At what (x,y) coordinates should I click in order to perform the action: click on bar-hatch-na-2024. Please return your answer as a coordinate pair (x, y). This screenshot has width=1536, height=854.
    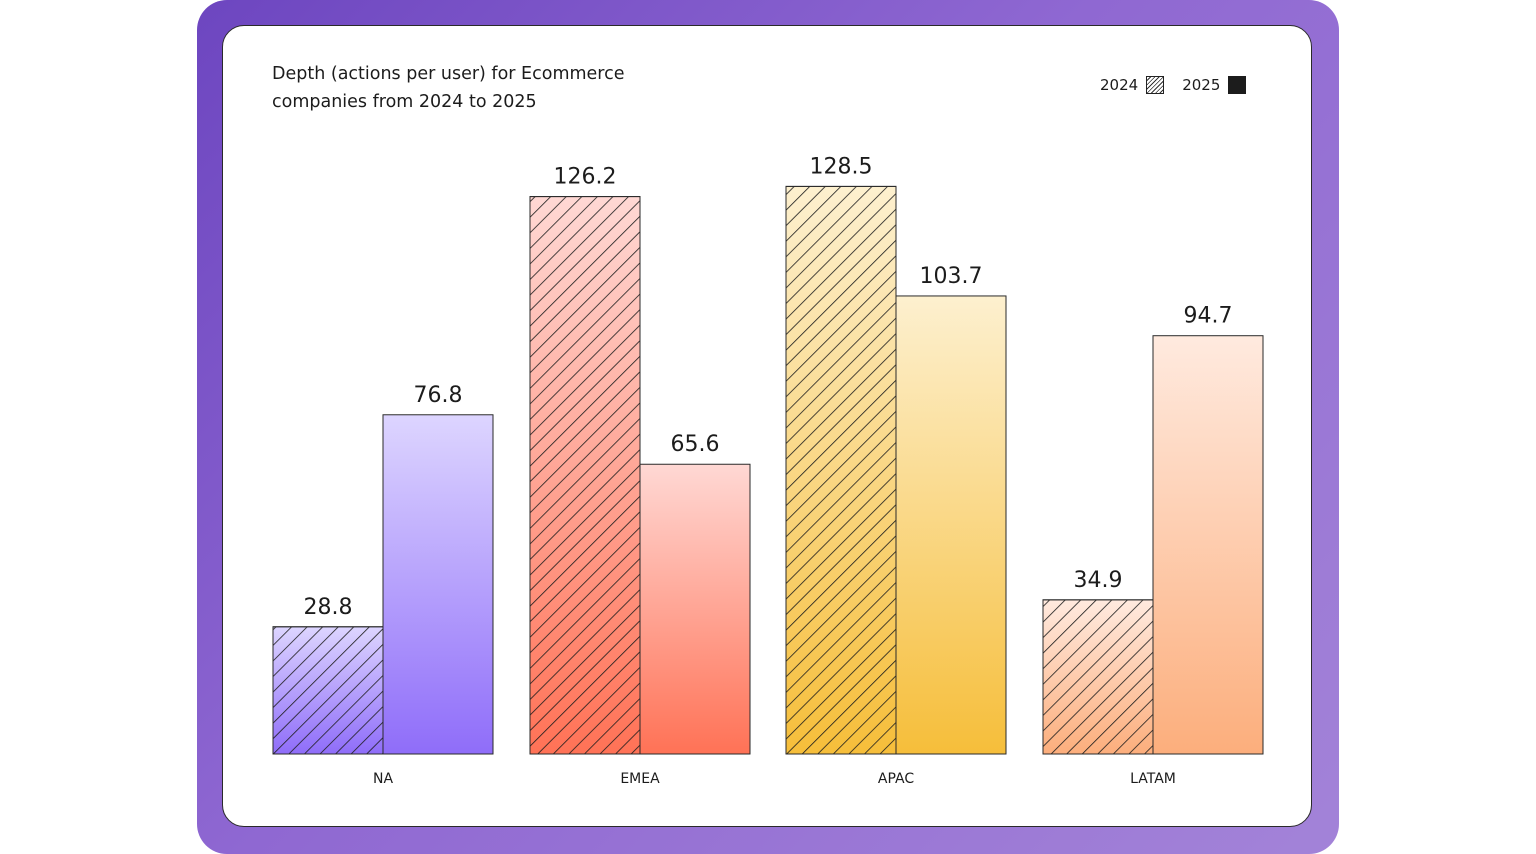
    Looking at the image, I should click on (328, 690).